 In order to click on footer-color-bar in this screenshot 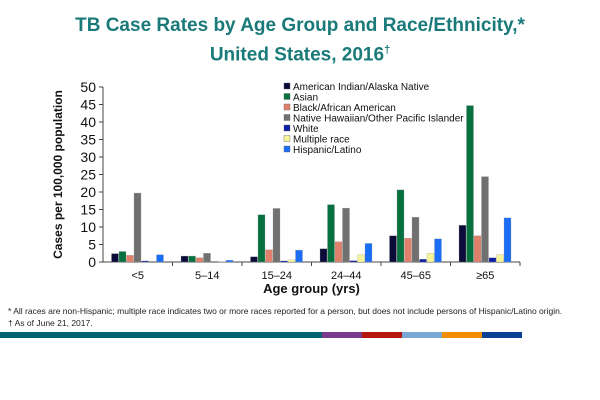, I will do `click(261, 335)`.